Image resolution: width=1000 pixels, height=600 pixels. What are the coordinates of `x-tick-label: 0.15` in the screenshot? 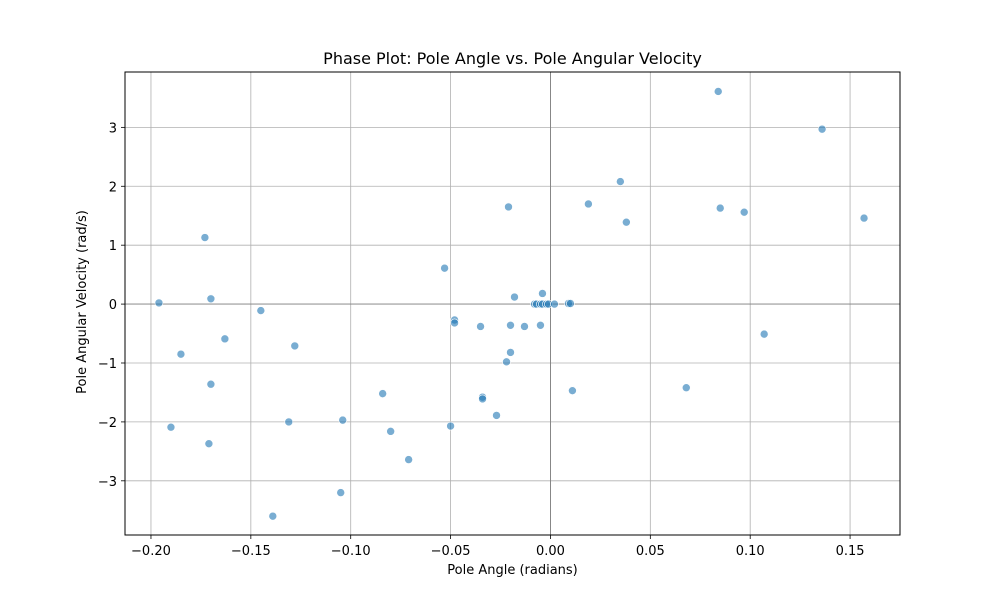 It's located at (850, 551).